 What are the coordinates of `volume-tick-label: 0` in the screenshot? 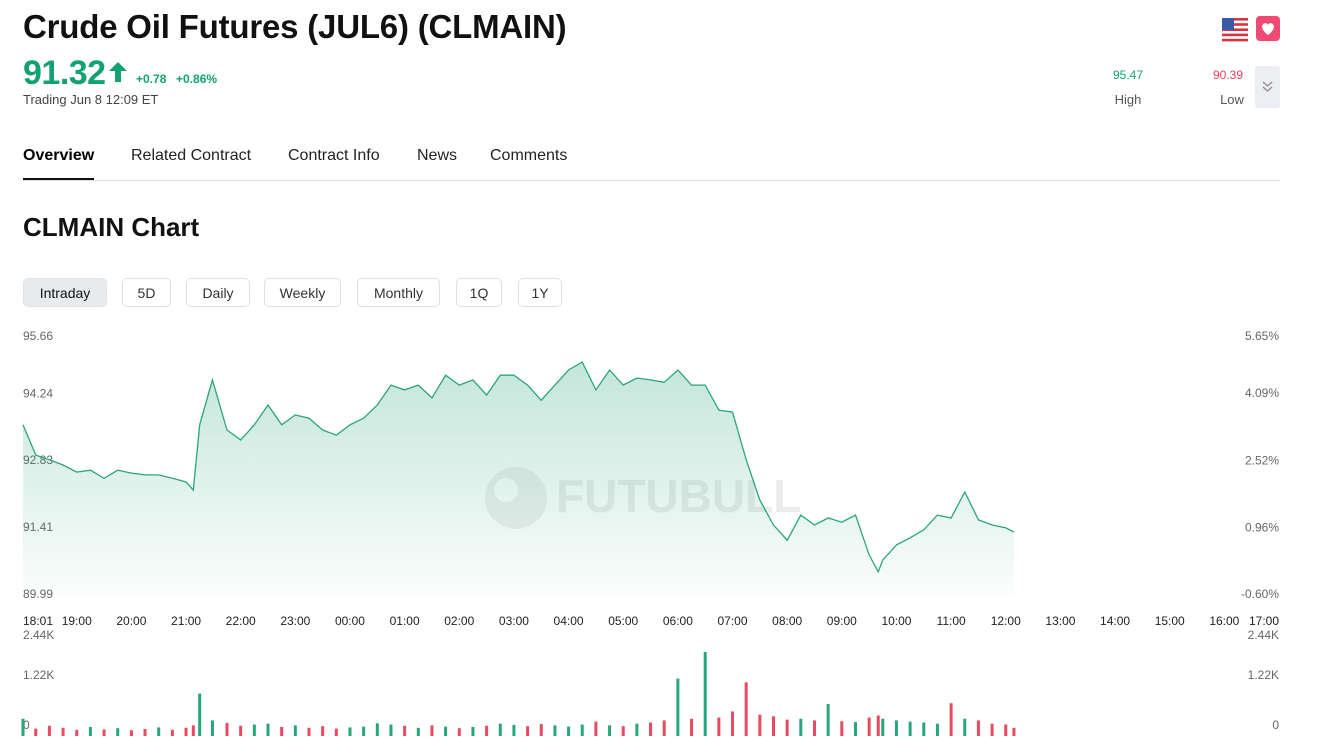 It's located at (1275, 725).